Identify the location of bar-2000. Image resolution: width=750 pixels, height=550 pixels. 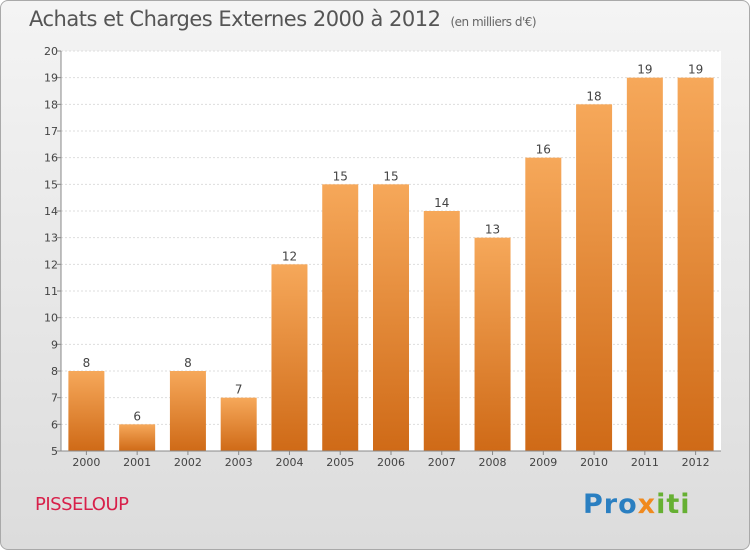
(86, 411).